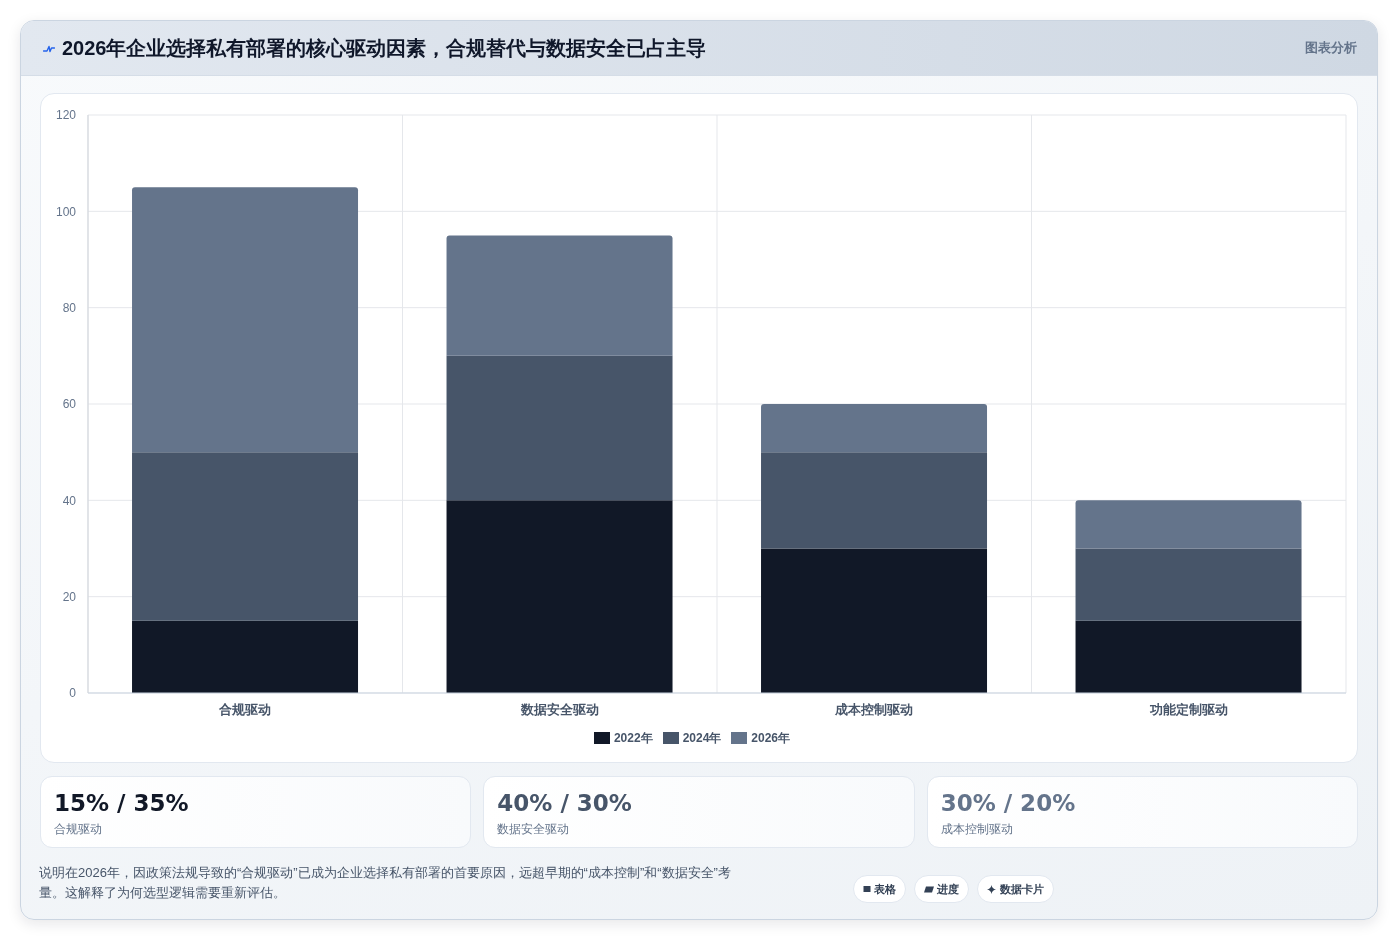  What do you see at coordinates (66, 211) in the screenshot?
I see `y-tick-label: 100` at bounding box center [66, 211].